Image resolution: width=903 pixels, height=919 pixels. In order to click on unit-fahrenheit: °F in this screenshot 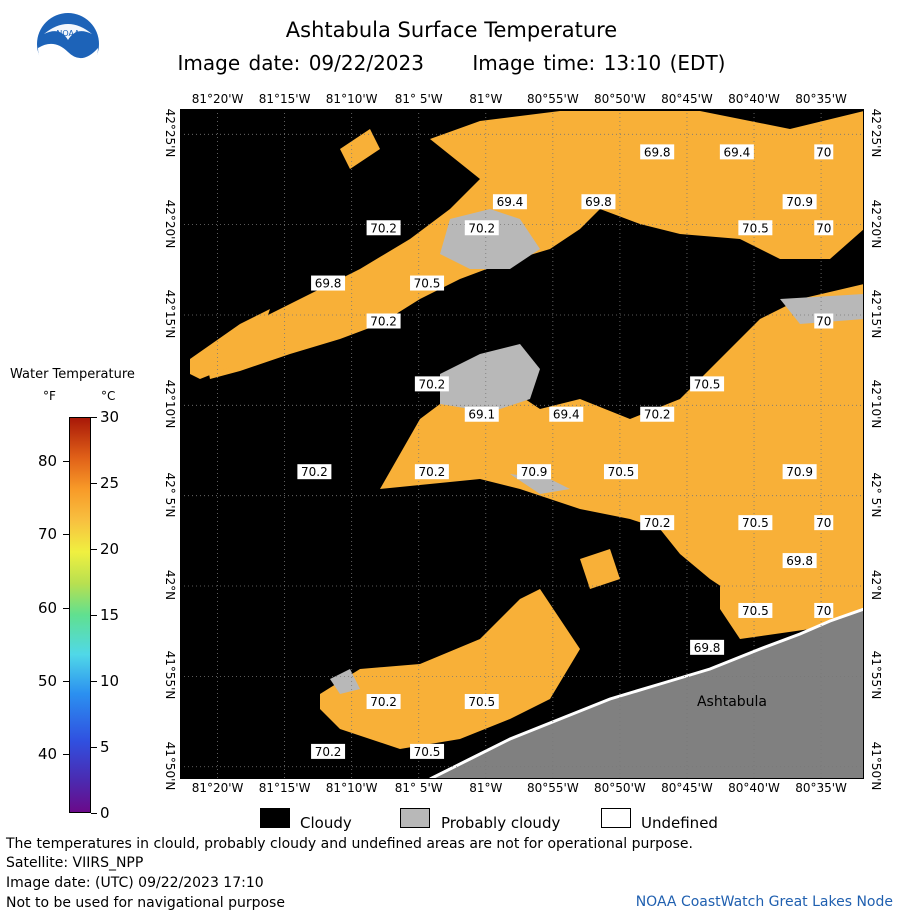, I will do `click(49, 396)`.